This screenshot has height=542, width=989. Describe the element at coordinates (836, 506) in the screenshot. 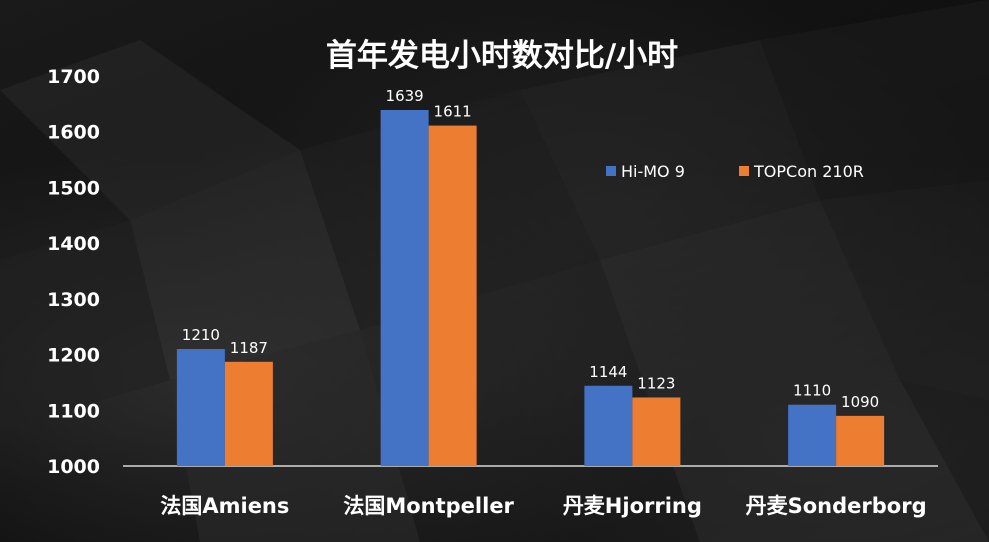

I see `x-category-label: 丹麦Sonderborg` at that location.